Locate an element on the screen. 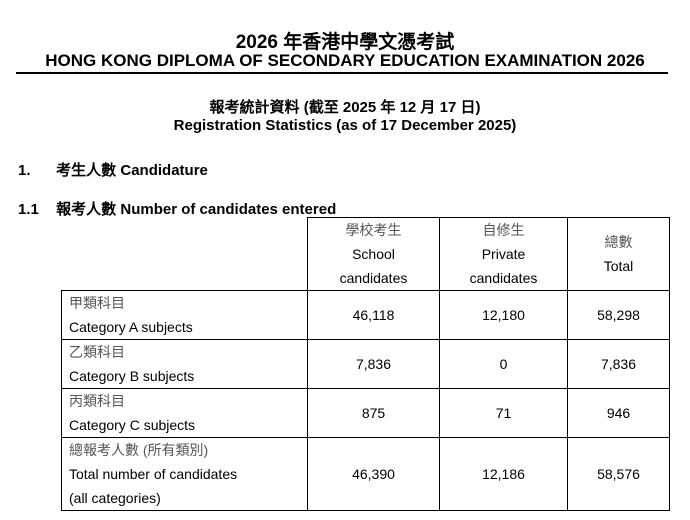 This screenshot has height=520, width=690. cell-value: 46,118 is located at coordinates (373, 315).